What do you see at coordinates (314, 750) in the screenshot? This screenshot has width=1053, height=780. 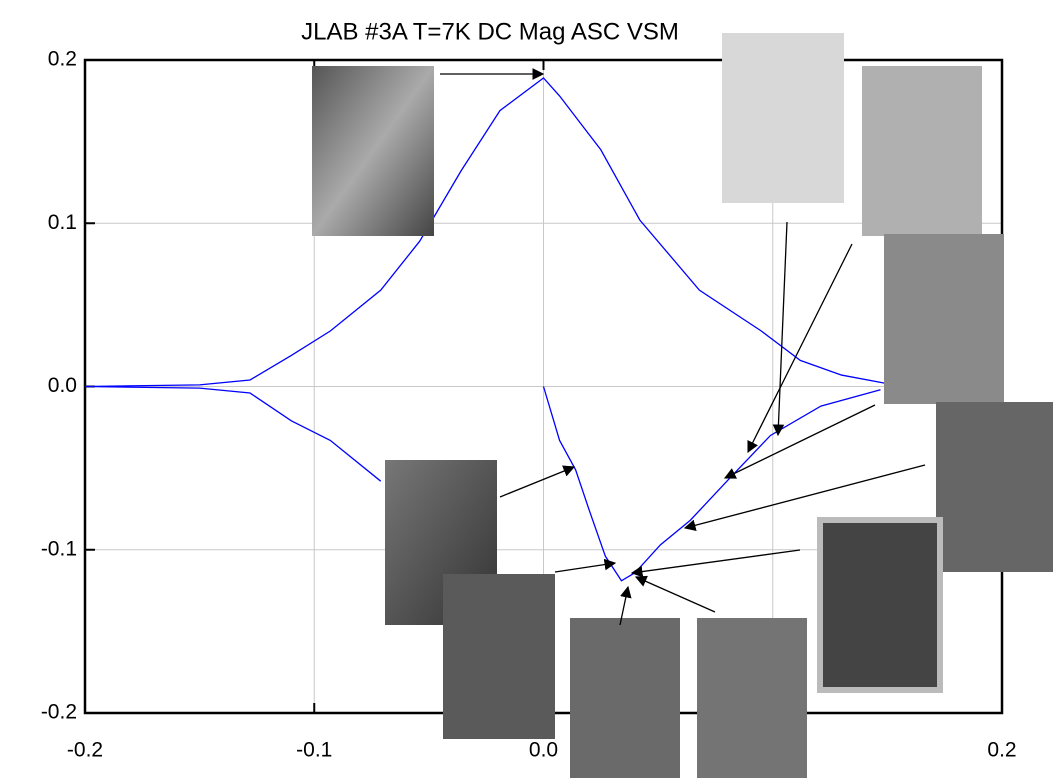 I see `x-tick-label: -0.1` at bounding box center [314, 750].